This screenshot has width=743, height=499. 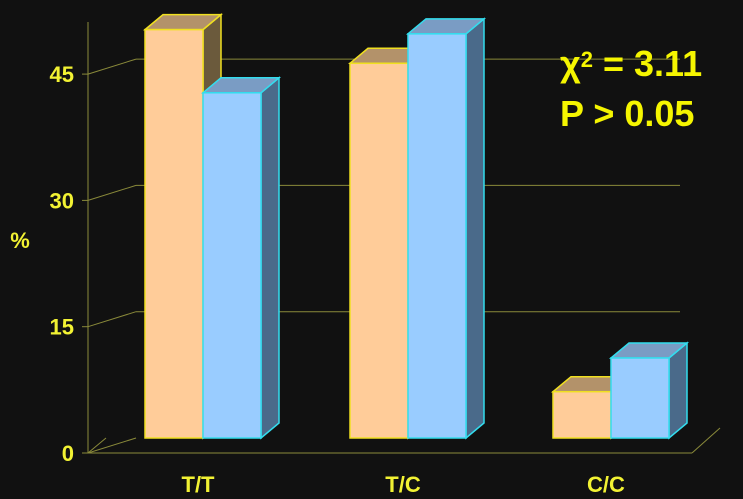 What do you see at coordinates (97, 445) in the screenshot?
I see `floor-left-edge` at bounding box center [97, 445].